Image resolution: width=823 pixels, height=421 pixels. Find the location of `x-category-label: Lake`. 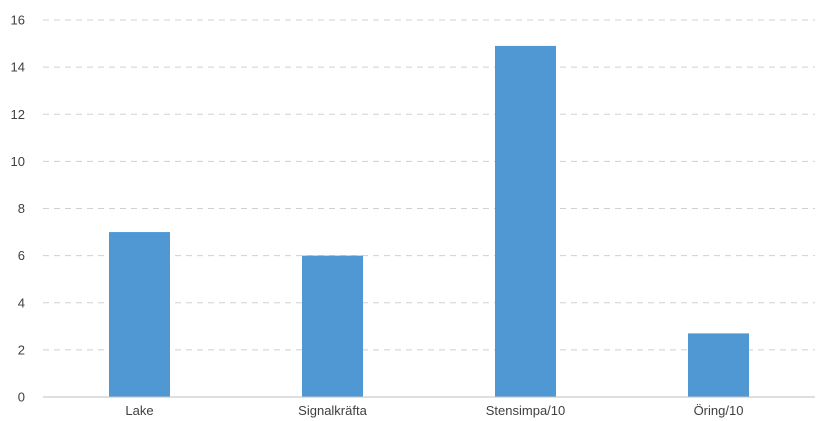

x-category-label: Lake is located at coordinates (139, 410).